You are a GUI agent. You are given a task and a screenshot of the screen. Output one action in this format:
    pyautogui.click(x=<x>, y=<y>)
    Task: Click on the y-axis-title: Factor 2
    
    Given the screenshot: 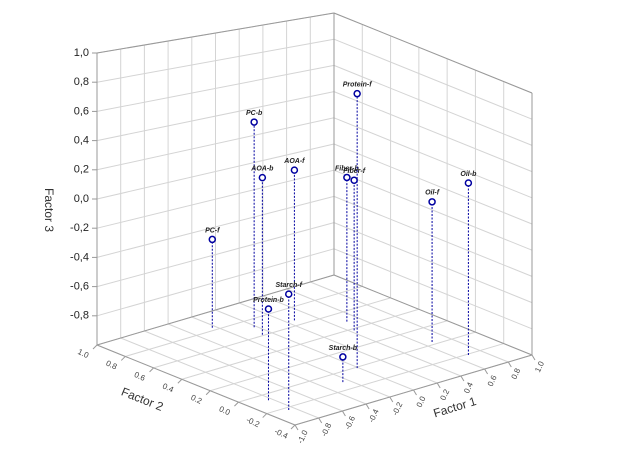 What is the action you would take?
    pyautogui.click(x=142, y=399)
    